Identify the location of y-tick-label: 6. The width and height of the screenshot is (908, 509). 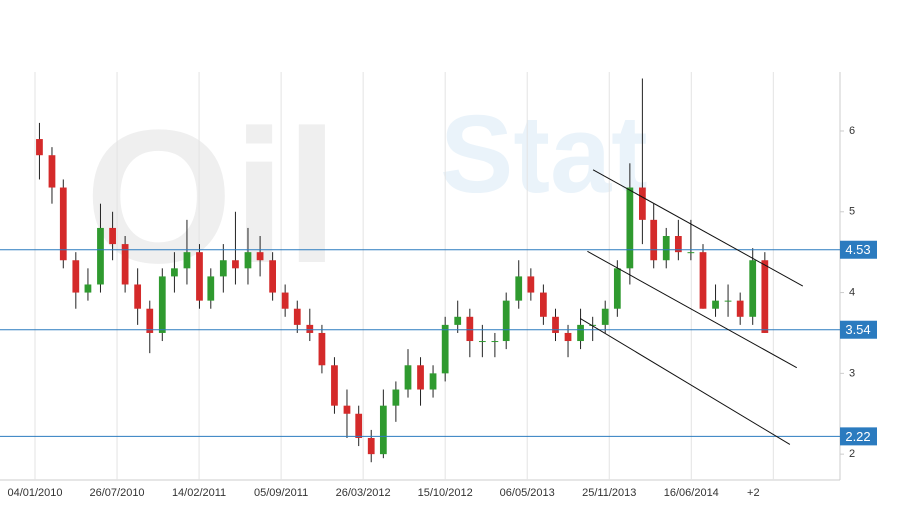
(852, 131).